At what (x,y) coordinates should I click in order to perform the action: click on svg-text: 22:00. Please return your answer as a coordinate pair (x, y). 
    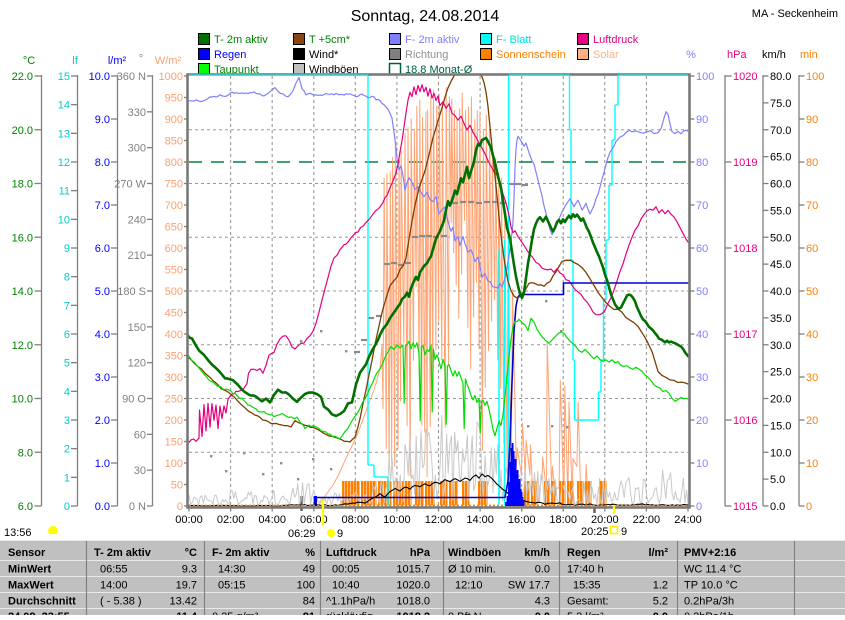
    Looking at the image, I should click on (647, 520).